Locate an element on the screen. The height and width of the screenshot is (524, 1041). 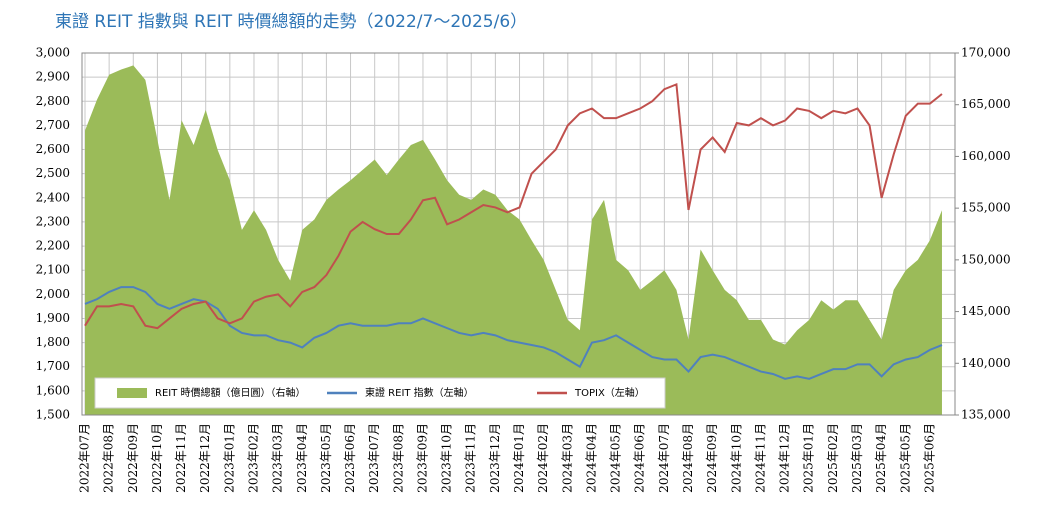
x-tick-label: 2024年04月 is located at coordinates (591, 458).